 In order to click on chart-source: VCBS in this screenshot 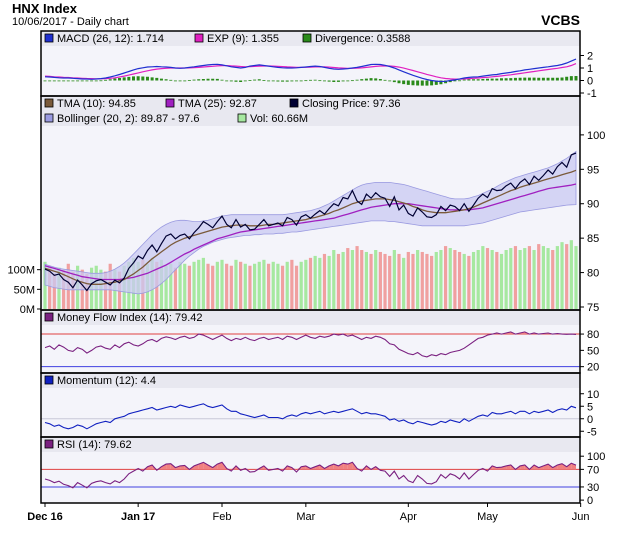, I will do `click(560, 20)`.